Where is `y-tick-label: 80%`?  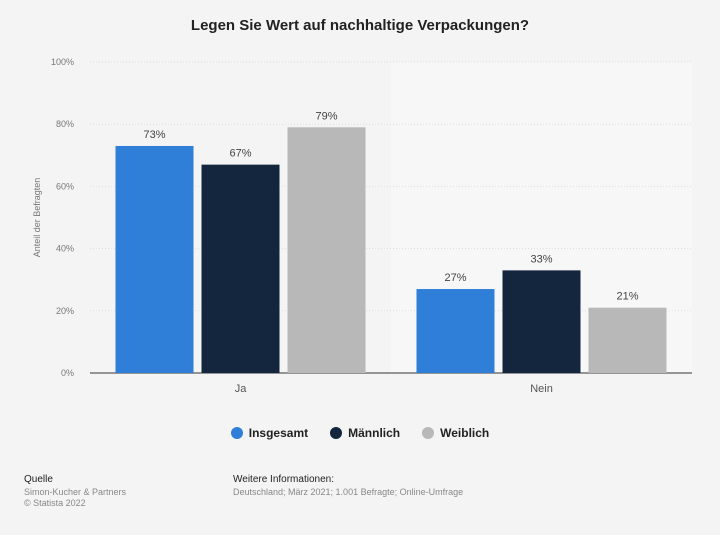 y-tick-label: 80% is located at coordinates (65, 124).